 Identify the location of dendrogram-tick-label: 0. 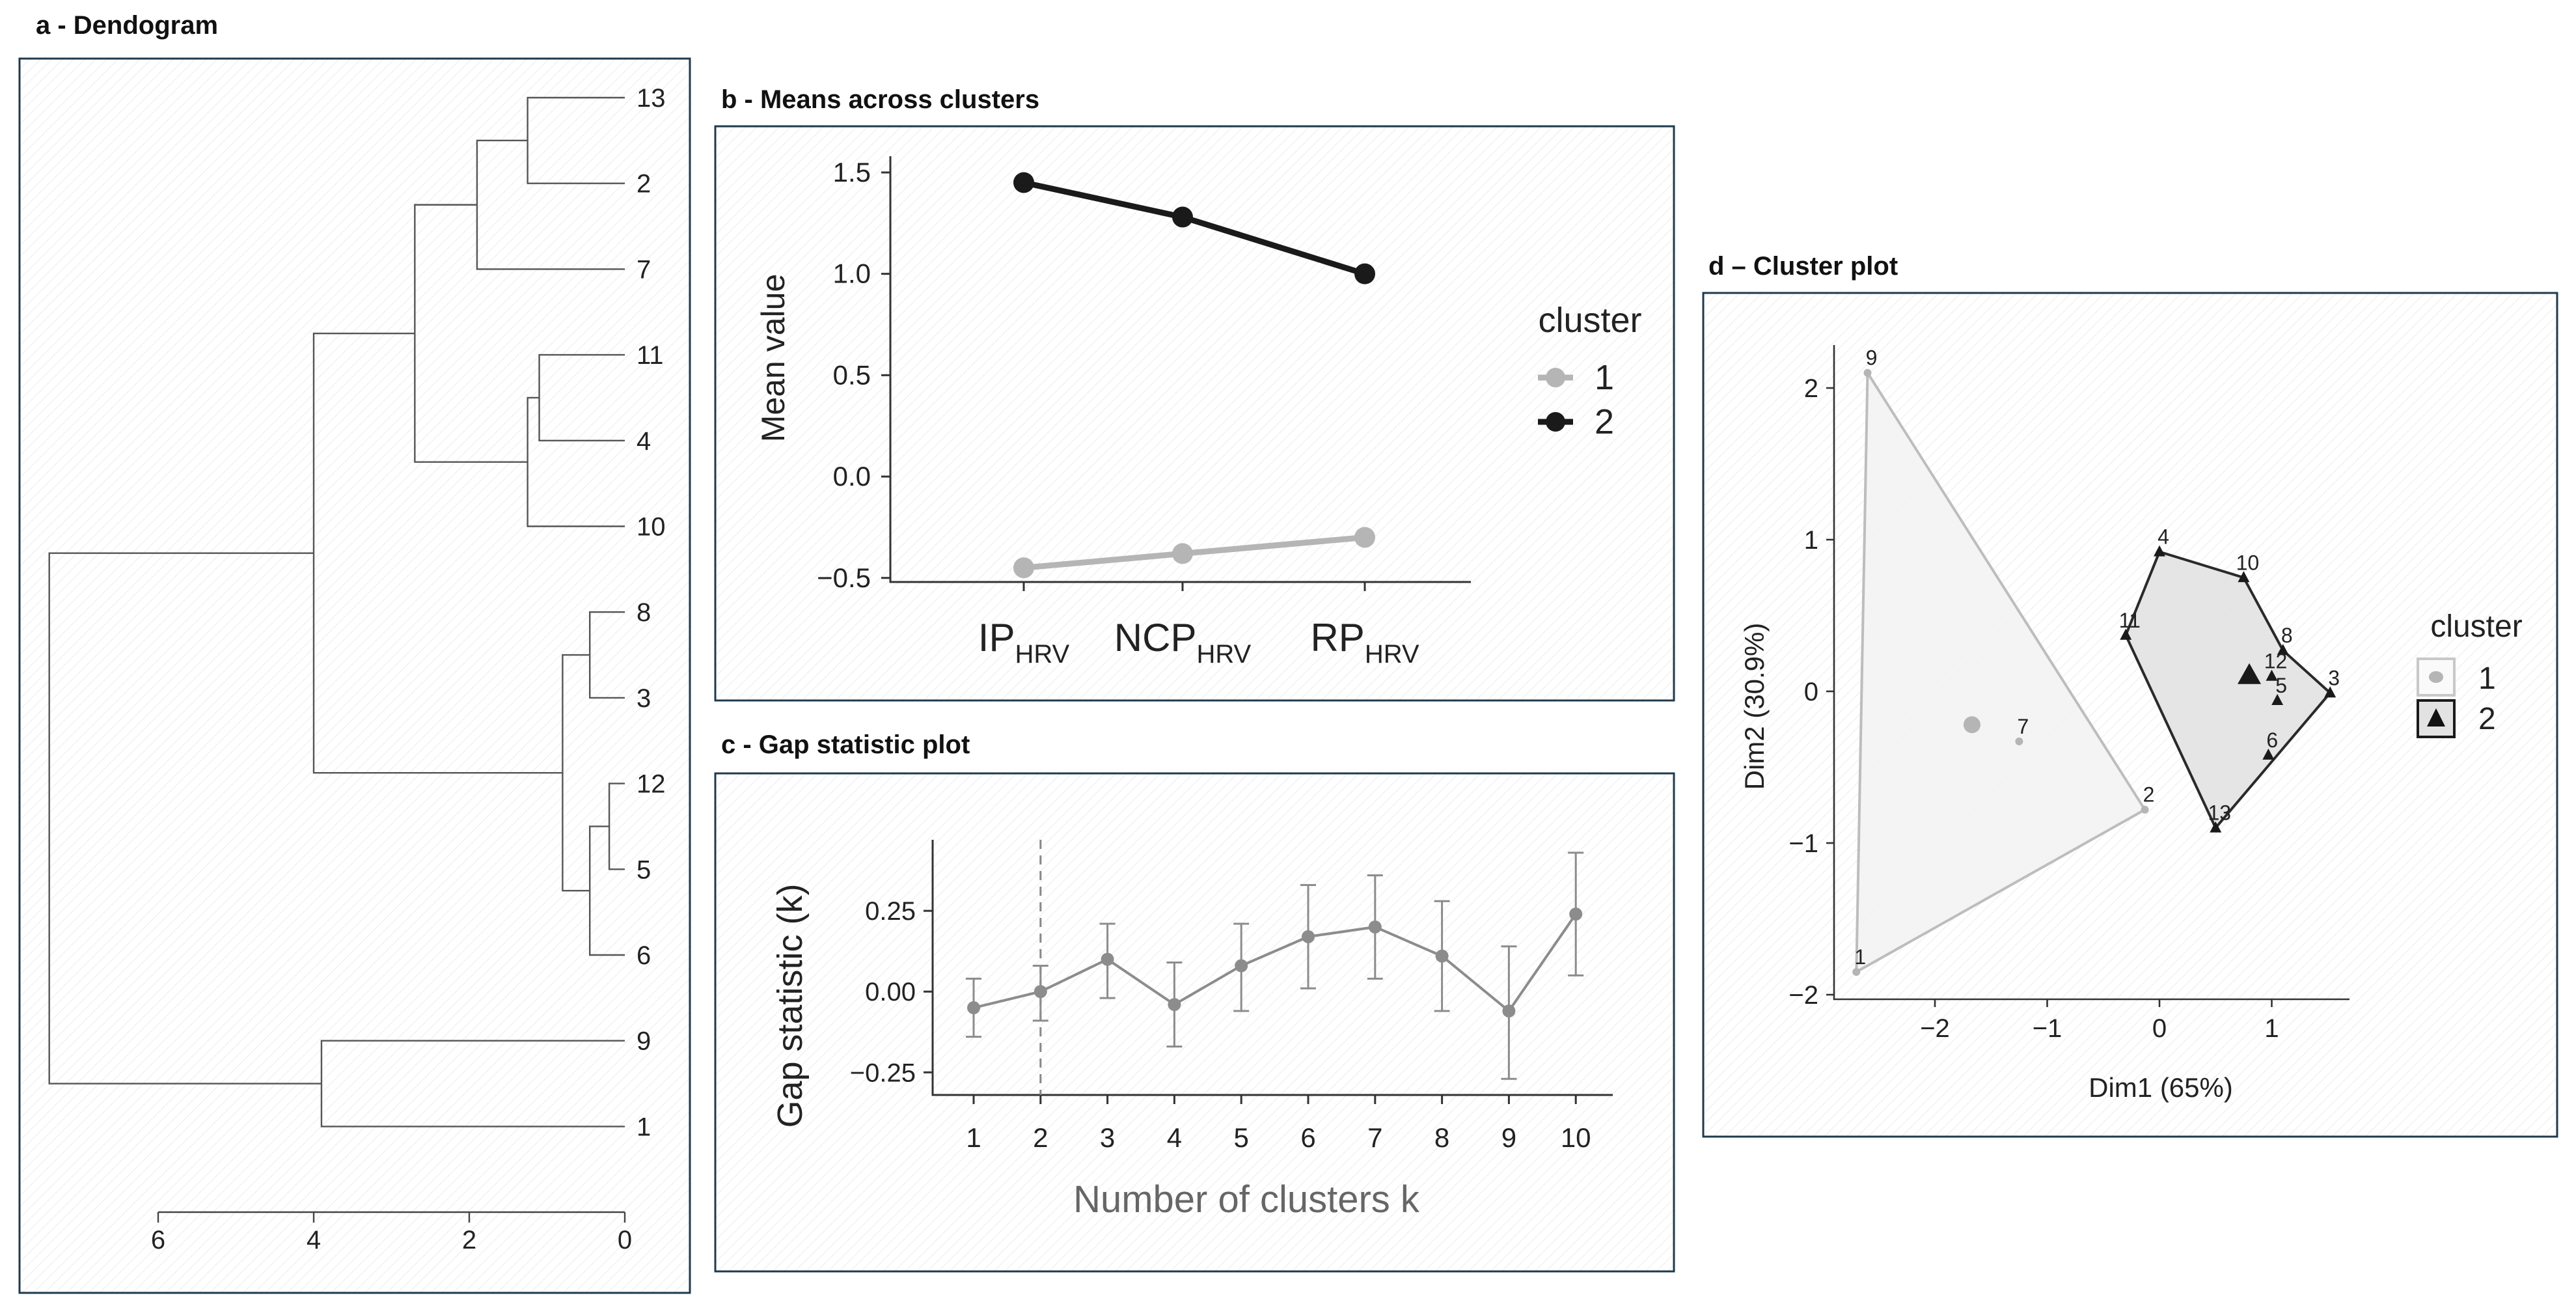
(625, 1240).